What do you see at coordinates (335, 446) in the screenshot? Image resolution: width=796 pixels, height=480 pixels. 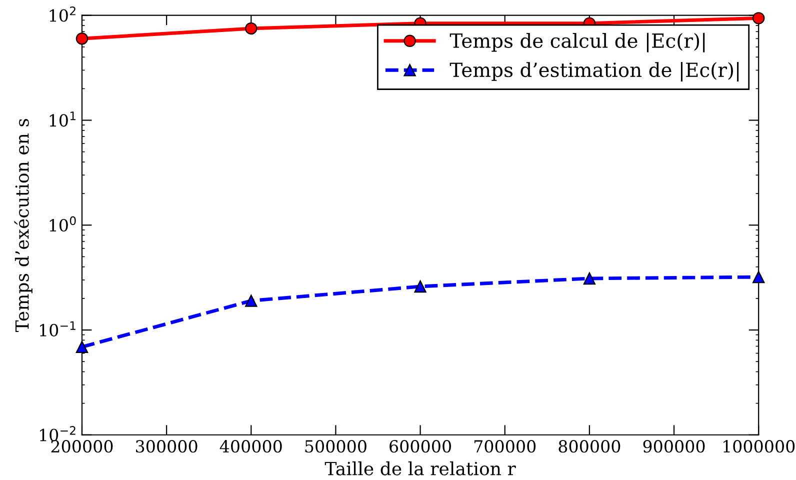 I see `x-tick-label: 500000` at bounding box center [335, 446].